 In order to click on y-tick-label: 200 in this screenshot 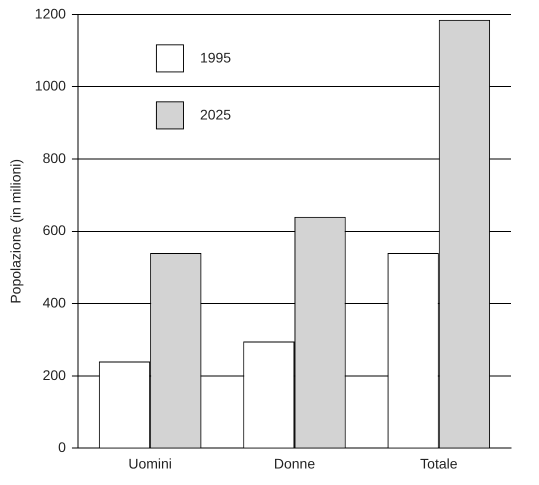, I will do `click(54, 374)`.